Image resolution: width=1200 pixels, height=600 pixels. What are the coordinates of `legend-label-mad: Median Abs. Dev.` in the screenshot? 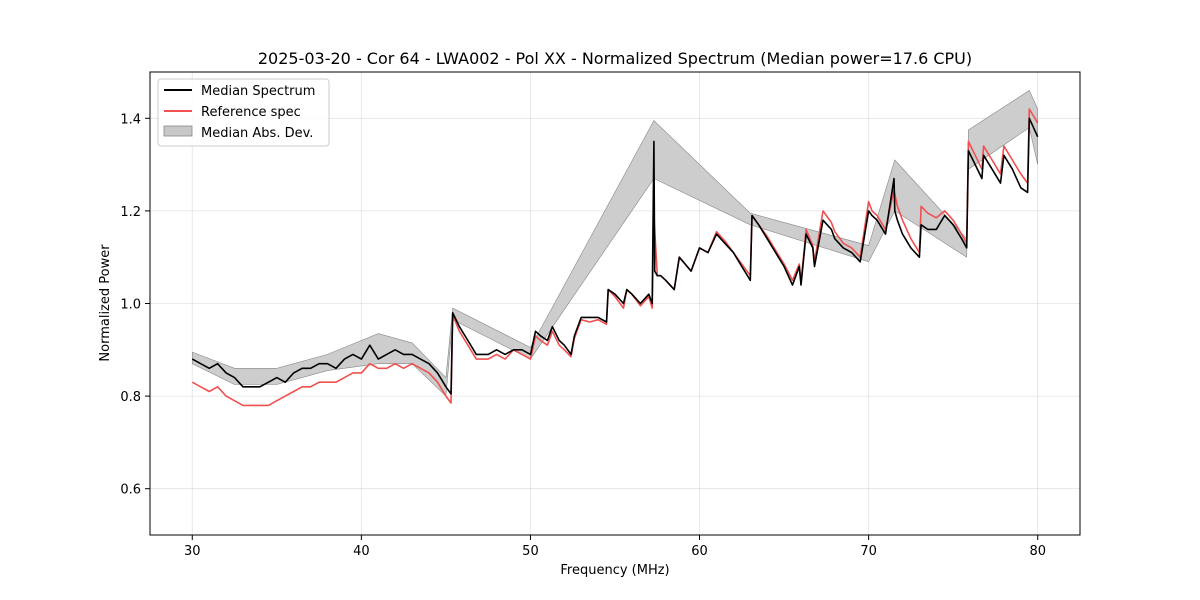 It's located at (257, 133).